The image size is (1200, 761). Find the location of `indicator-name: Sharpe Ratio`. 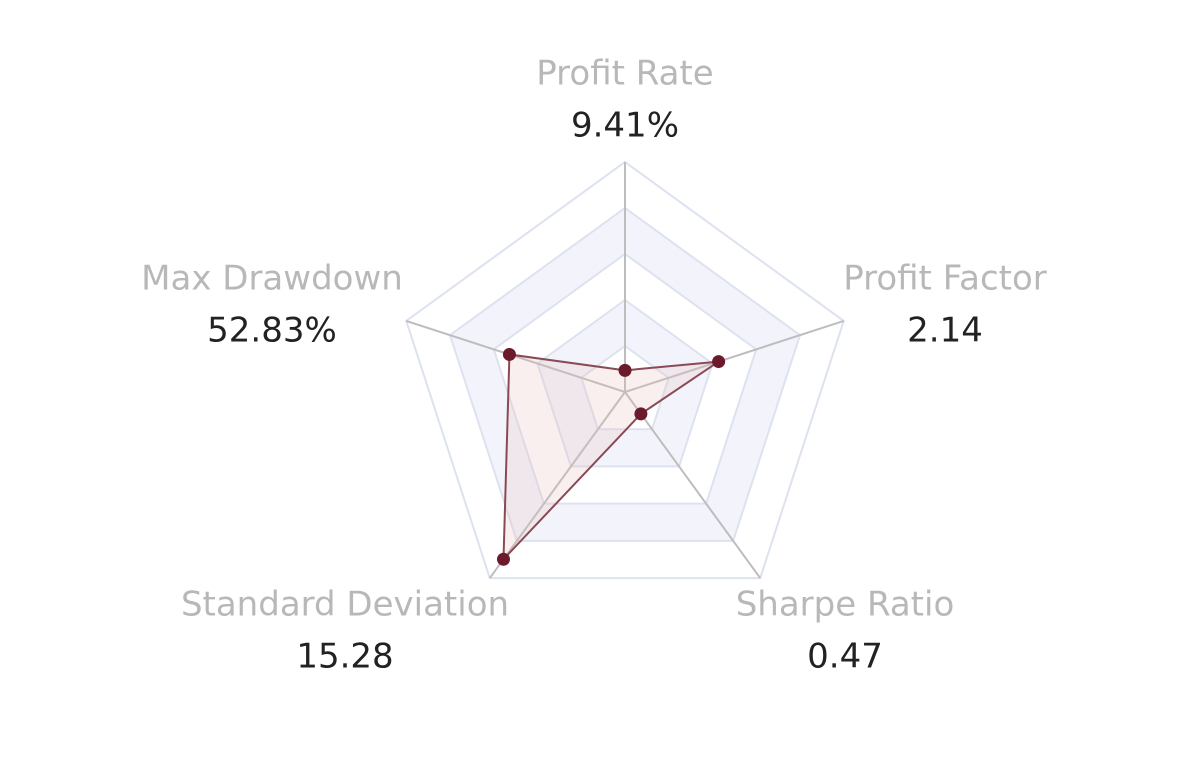

indicator-name: Sharpe Ratio is located at coordinates (845, 605).